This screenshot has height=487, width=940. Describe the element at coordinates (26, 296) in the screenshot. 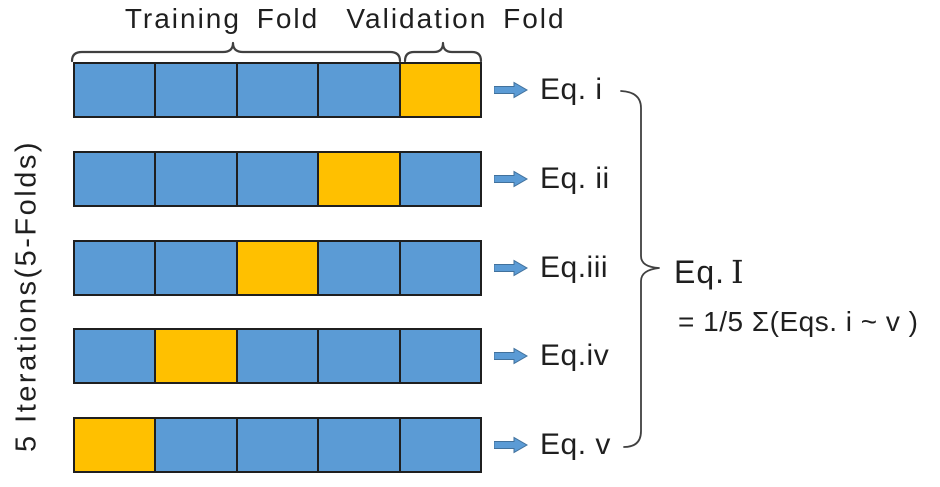

I see `iterations-axis-label: 5 Iterations(5-Folds)` at that location.